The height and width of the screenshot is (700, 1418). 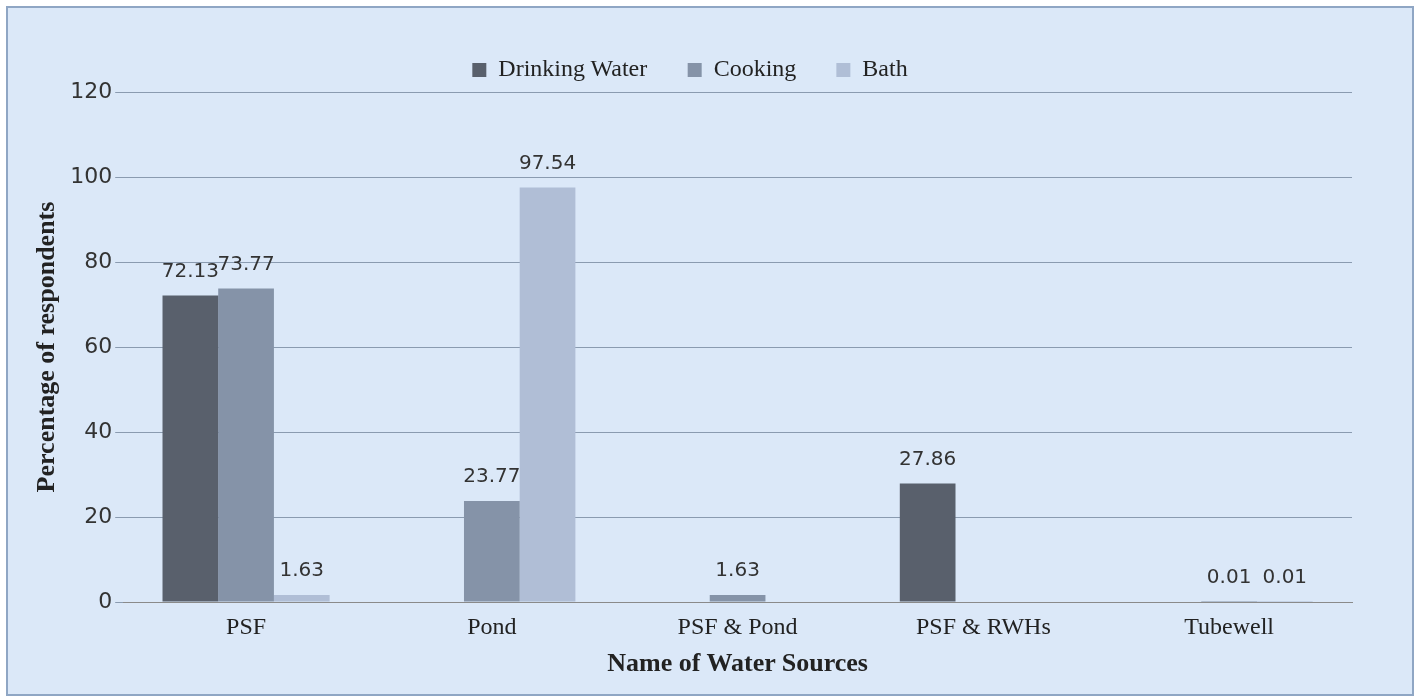 I want to click on x-tick-label: PSF & Pond, so click(x=737, y=625).